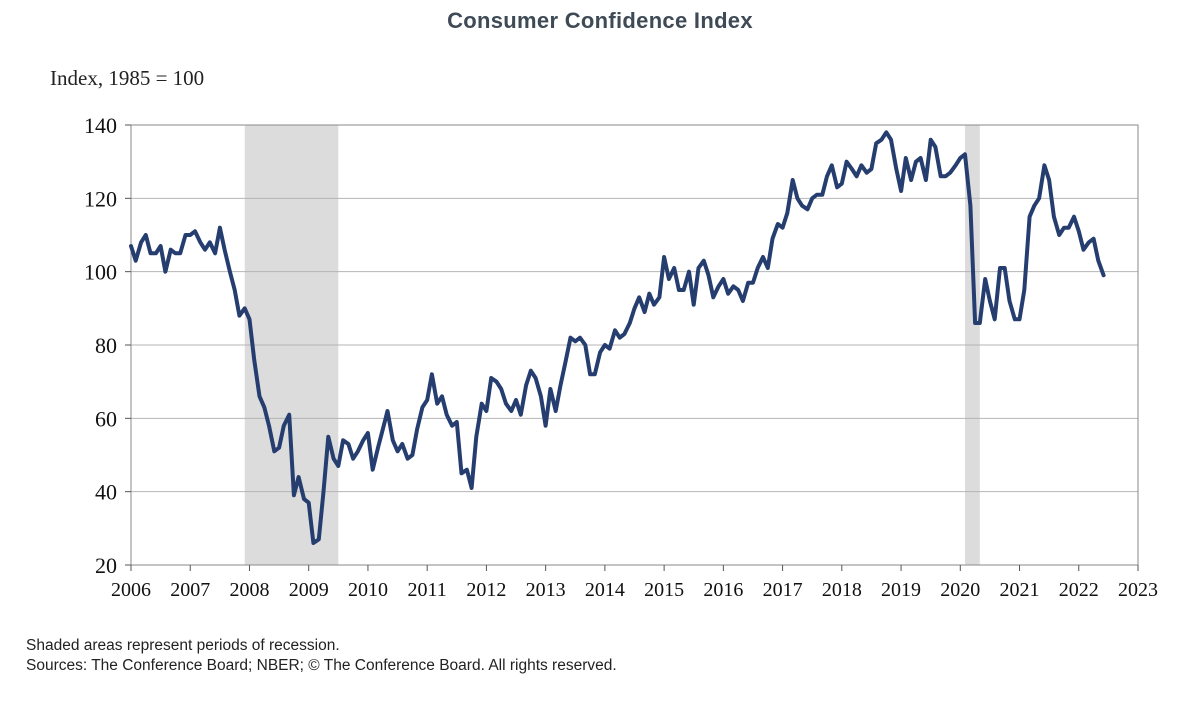  What do you see at coordinates (486, 590) in the screenshot?
I see `x-tick-label-2012: 2012` at bounding box center [486, 590].